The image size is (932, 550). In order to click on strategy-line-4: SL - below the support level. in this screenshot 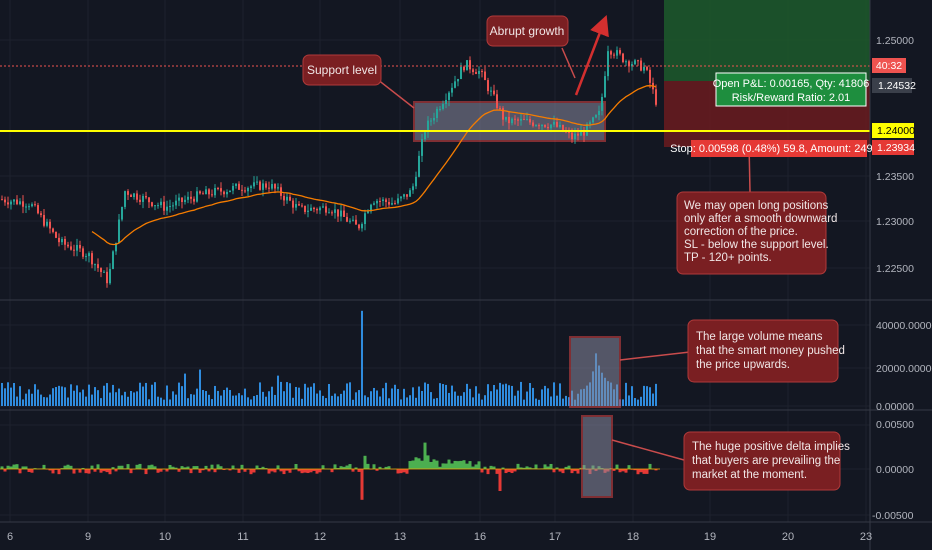, I will do `click(756, 245)`.